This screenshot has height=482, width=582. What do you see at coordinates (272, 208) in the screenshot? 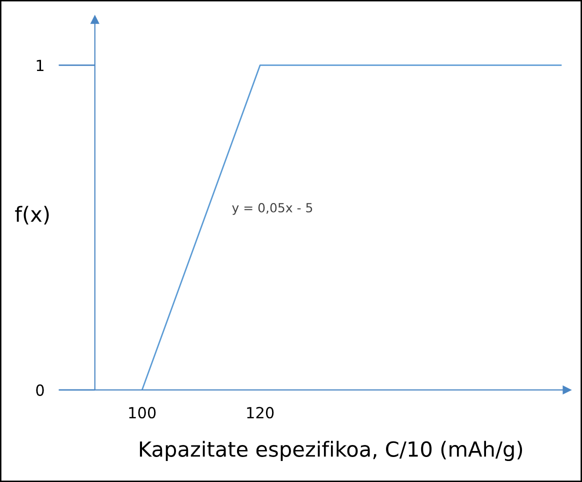
I see `annotation: y = 0,05x - 5` at bounding box center [272, 208].